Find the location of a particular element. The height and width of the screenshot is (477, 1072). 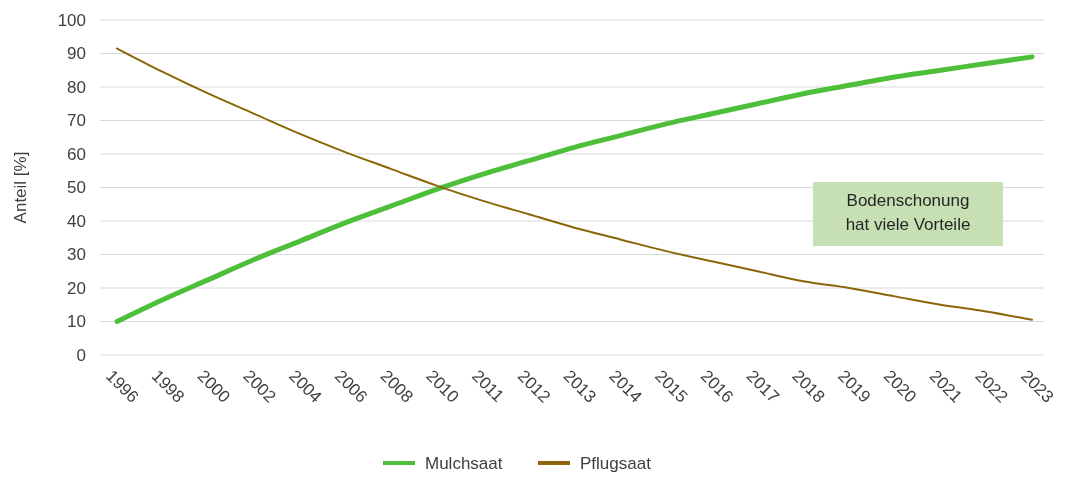

y-tick-label: 10 is located at coordinates (76, 322).